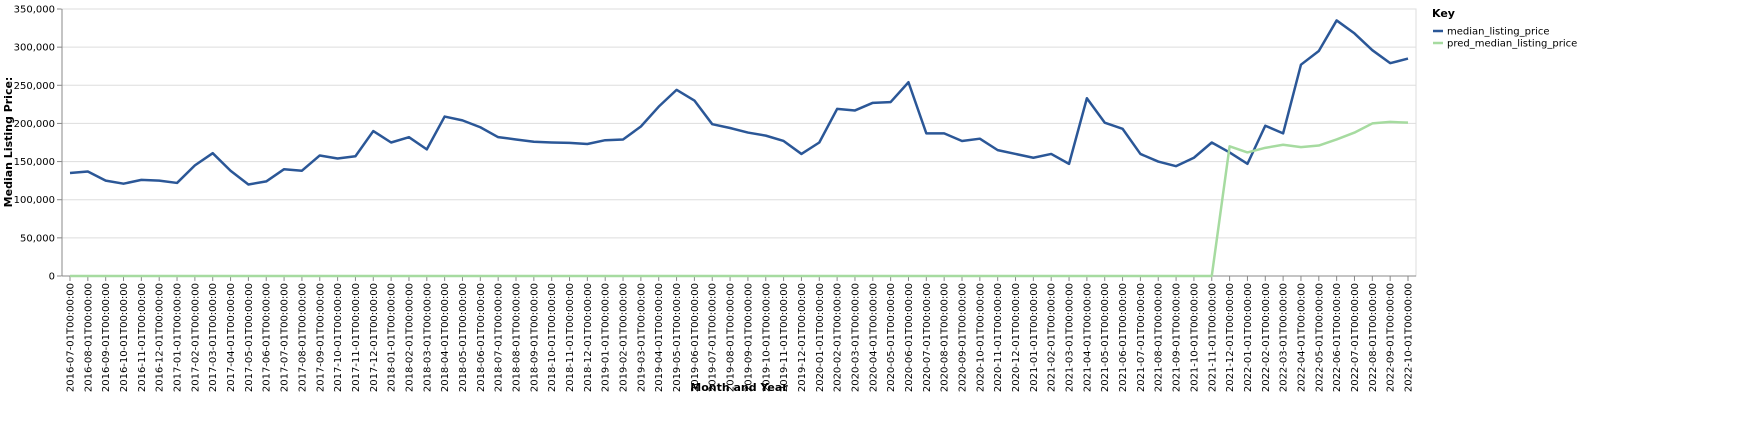 The height and width of the screenshot is (447, 1759). Describe the element at coordinates (1141, 337) in the screenshot. I see `x-tick-label: 2021-07-01T00:00:00` at that location.